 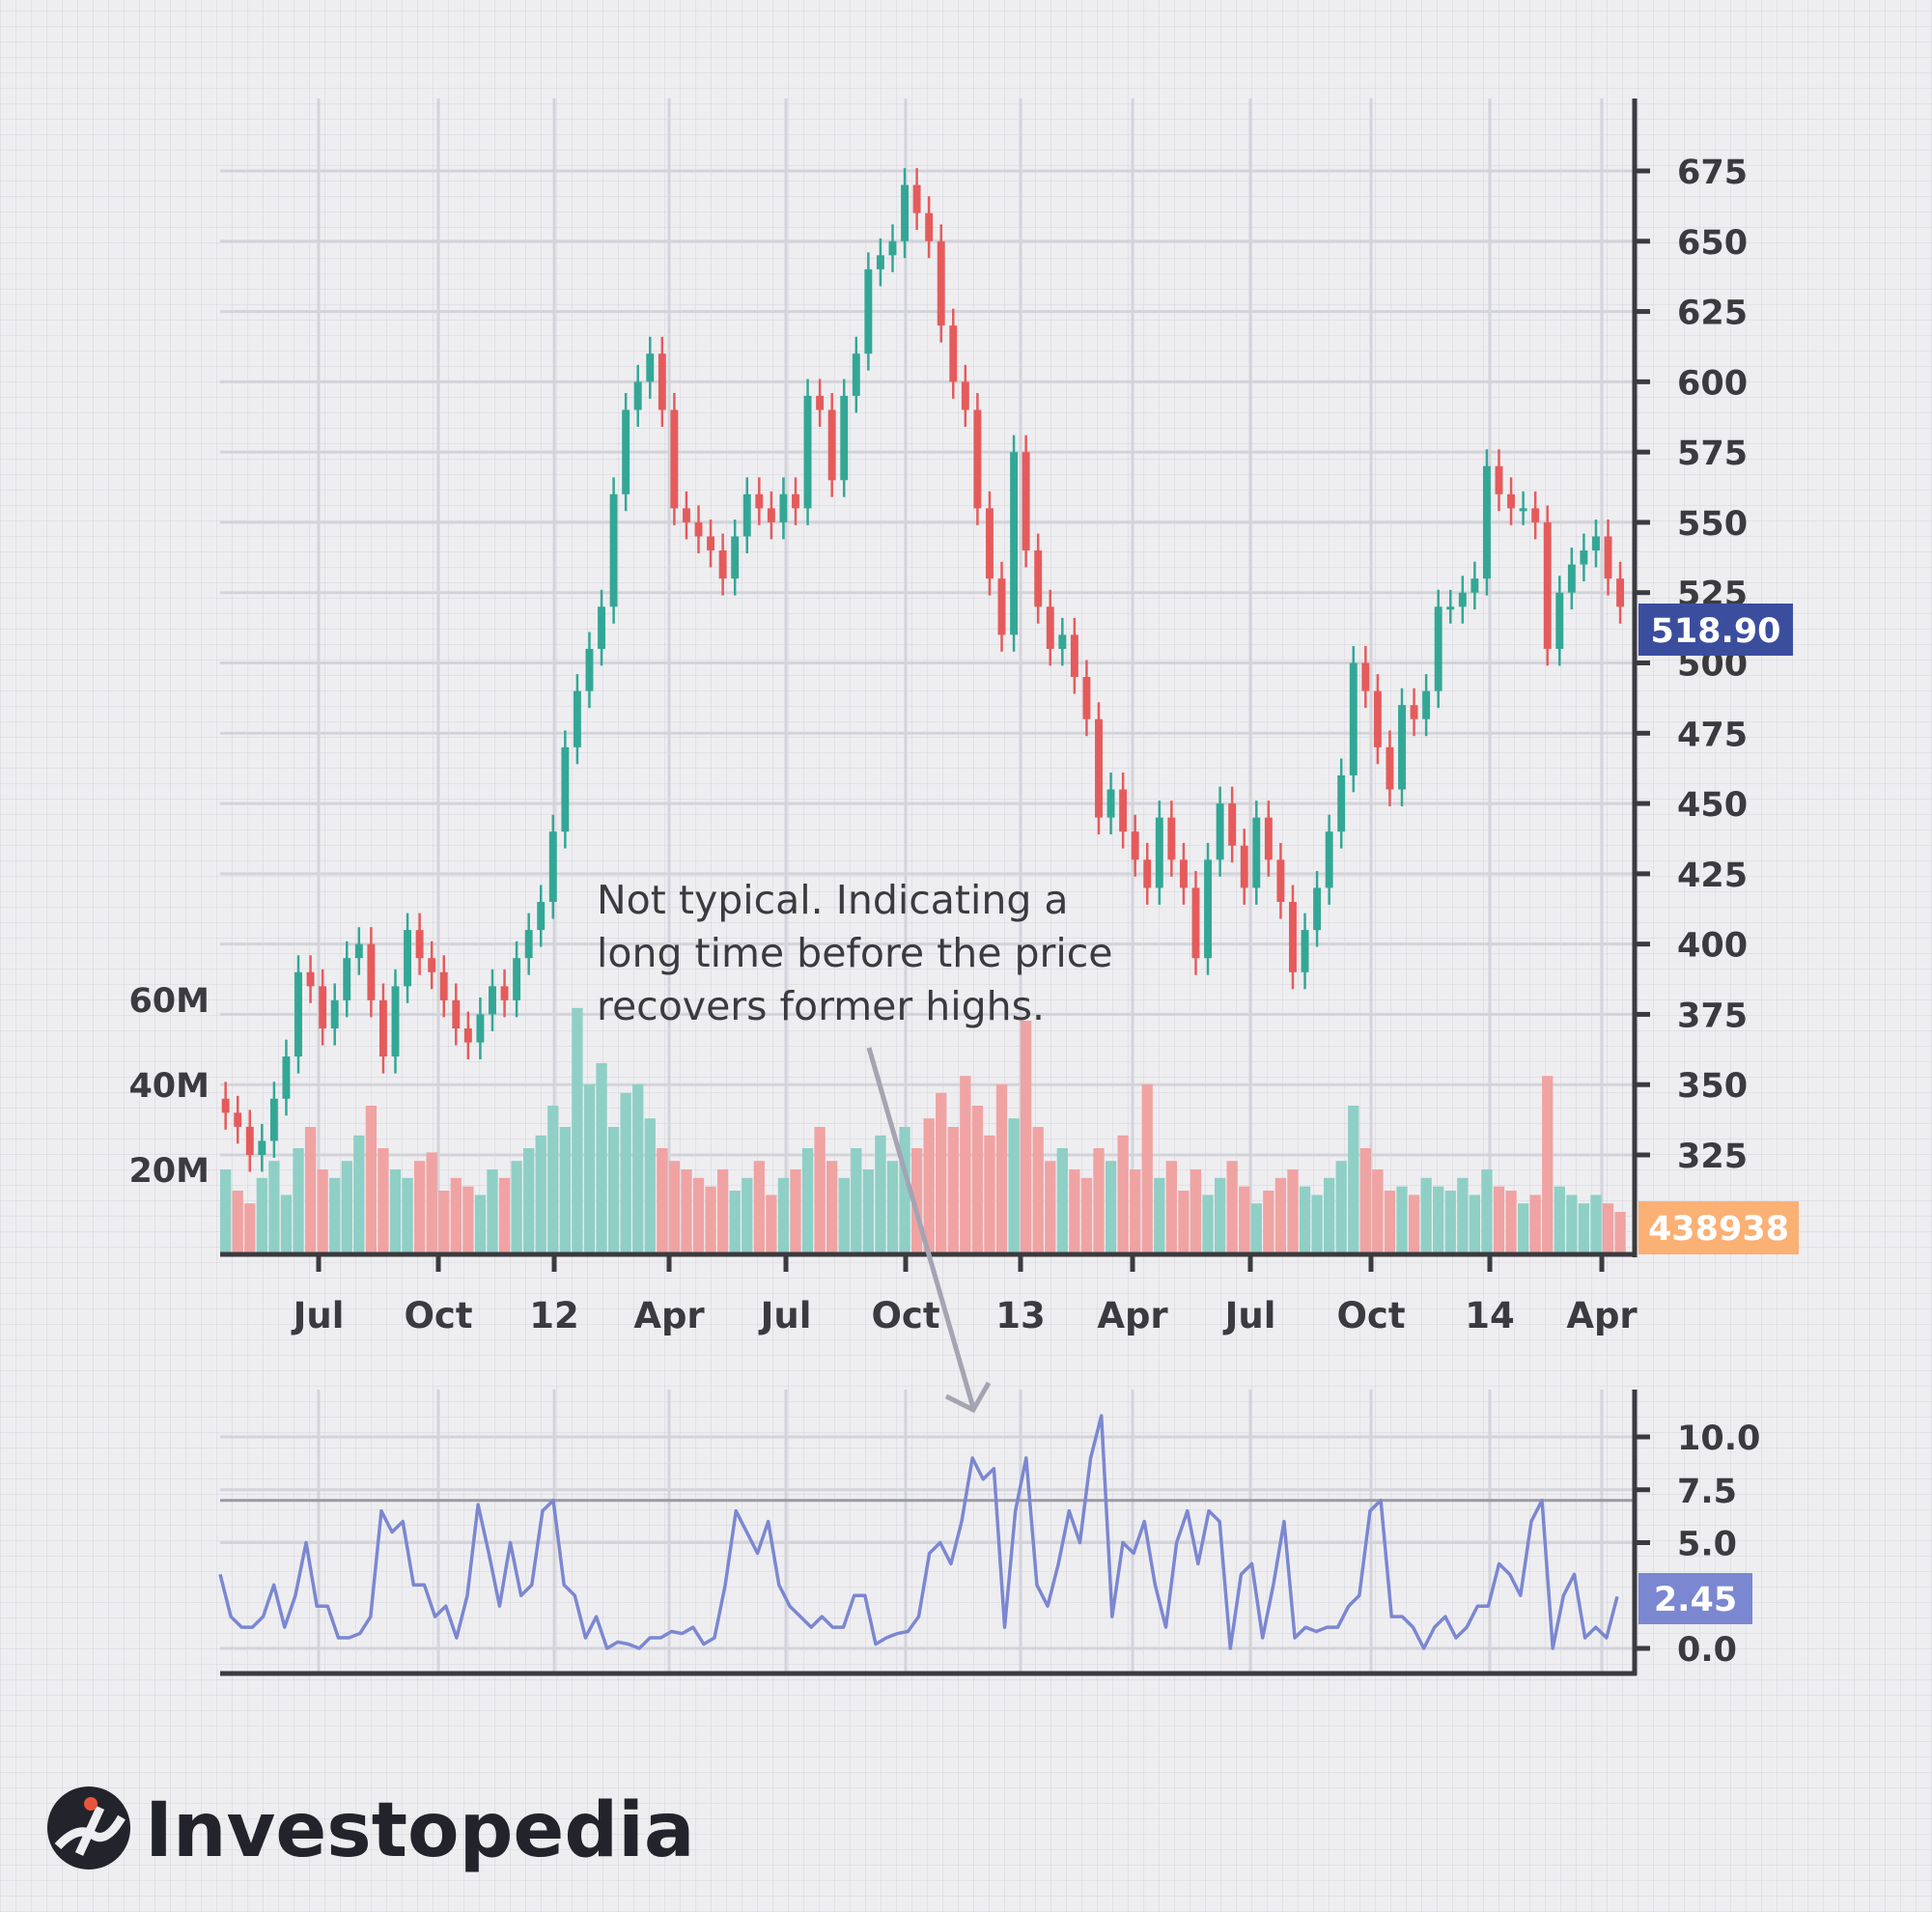 I want to click on osc-tick-label: 10.0, so click(x=1719, y=1439).